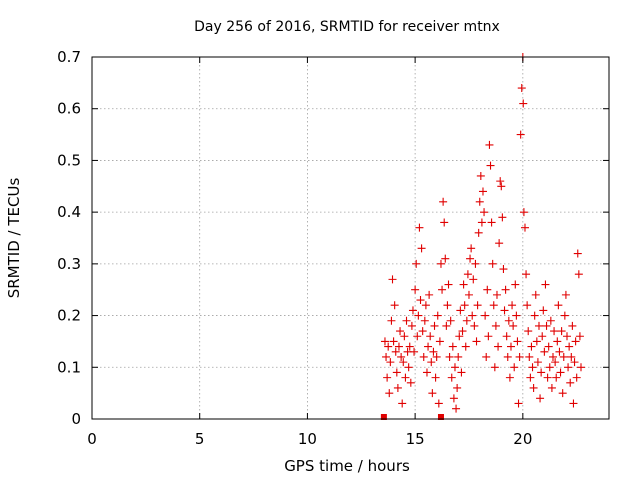 The width and height of the screenshot is (640, 480). I want to click on x-axis-label: GPS time / hours, so click(347, 466).